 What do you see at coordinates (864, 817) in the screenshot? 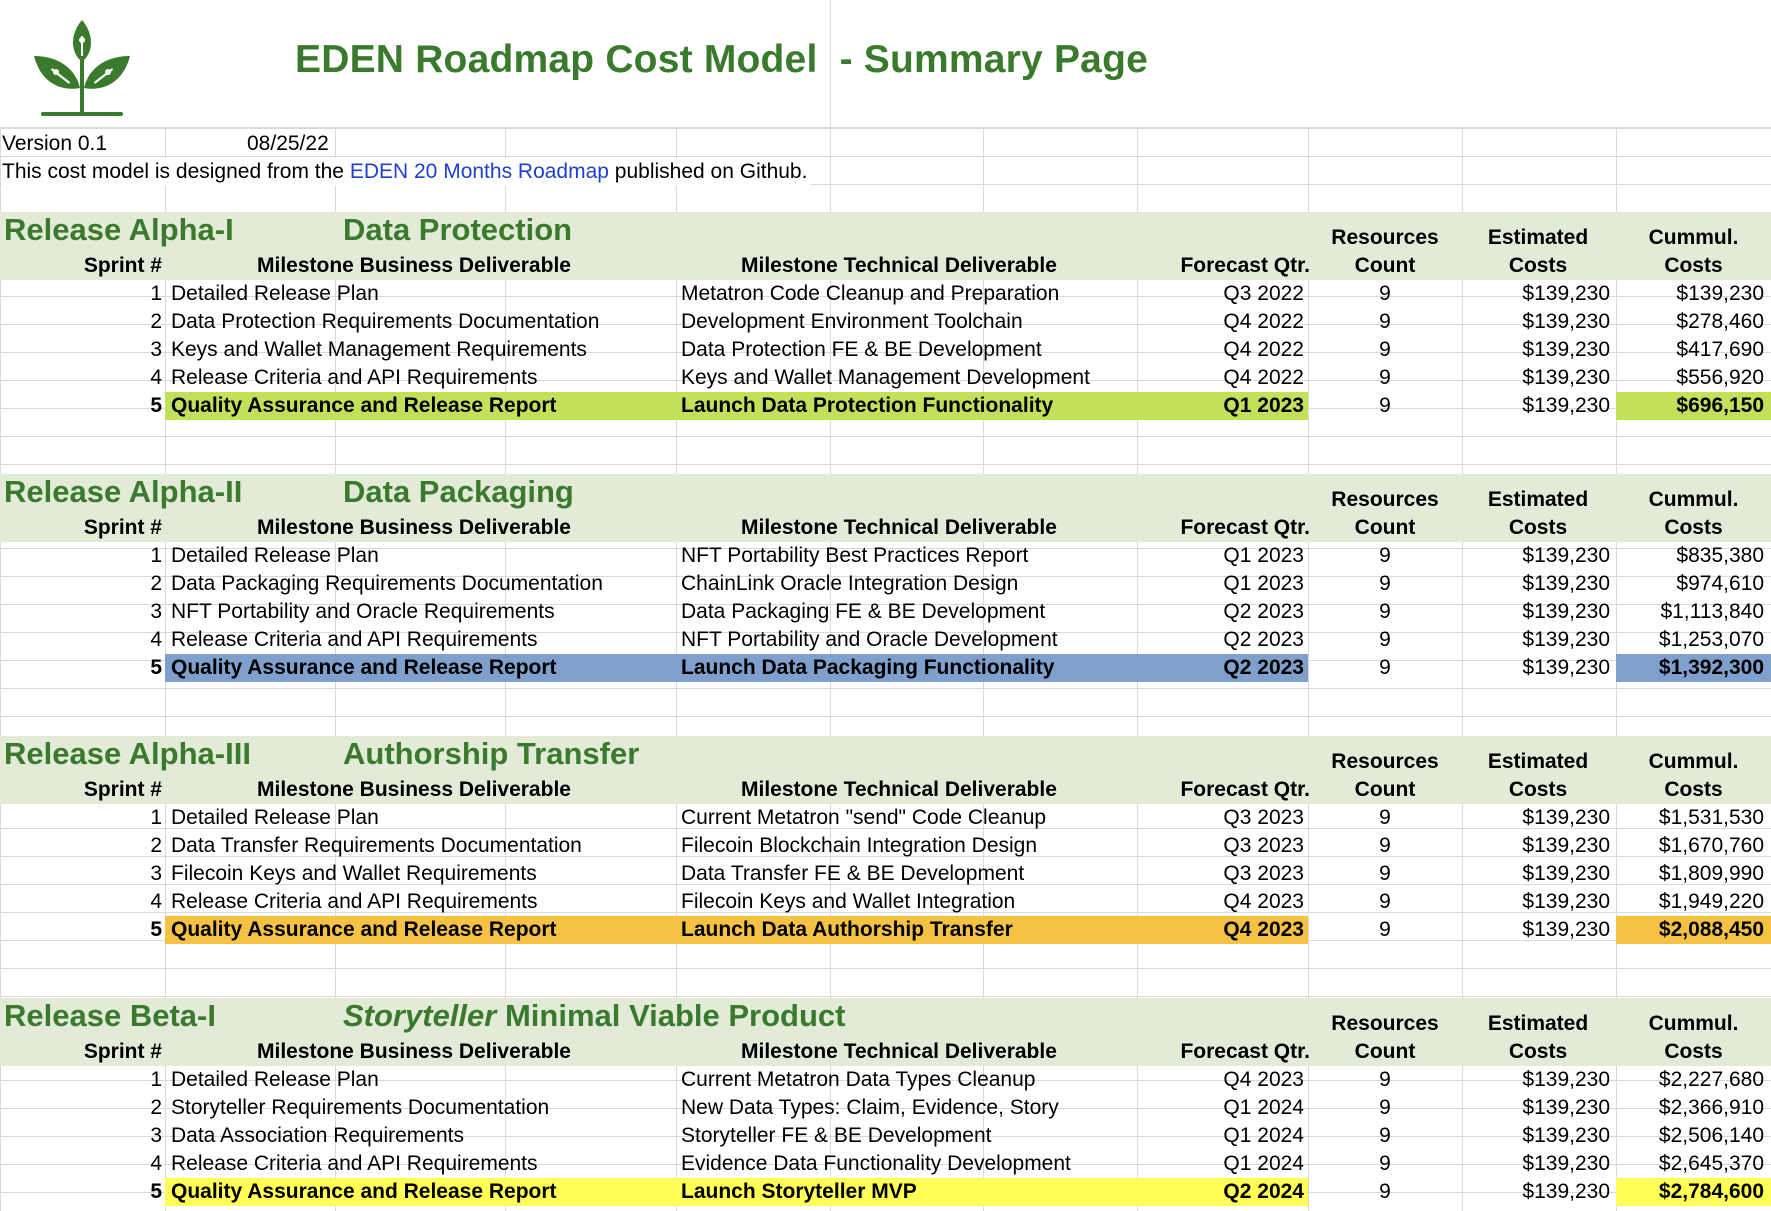
I see `technical-deliverable: Current Metatron "send" Code Cleanup` at bounding box center [864, 817].